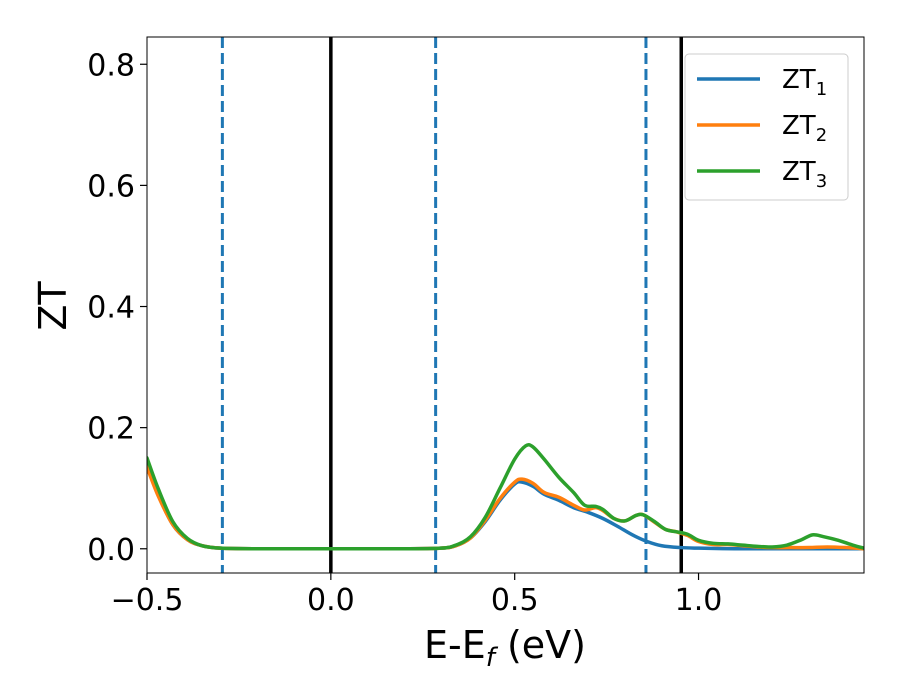 Image resolution: width=900 pixels, height=700 pixels. I want to click on legend: ZT1 ZT2 ZT3, so click(766, 127).